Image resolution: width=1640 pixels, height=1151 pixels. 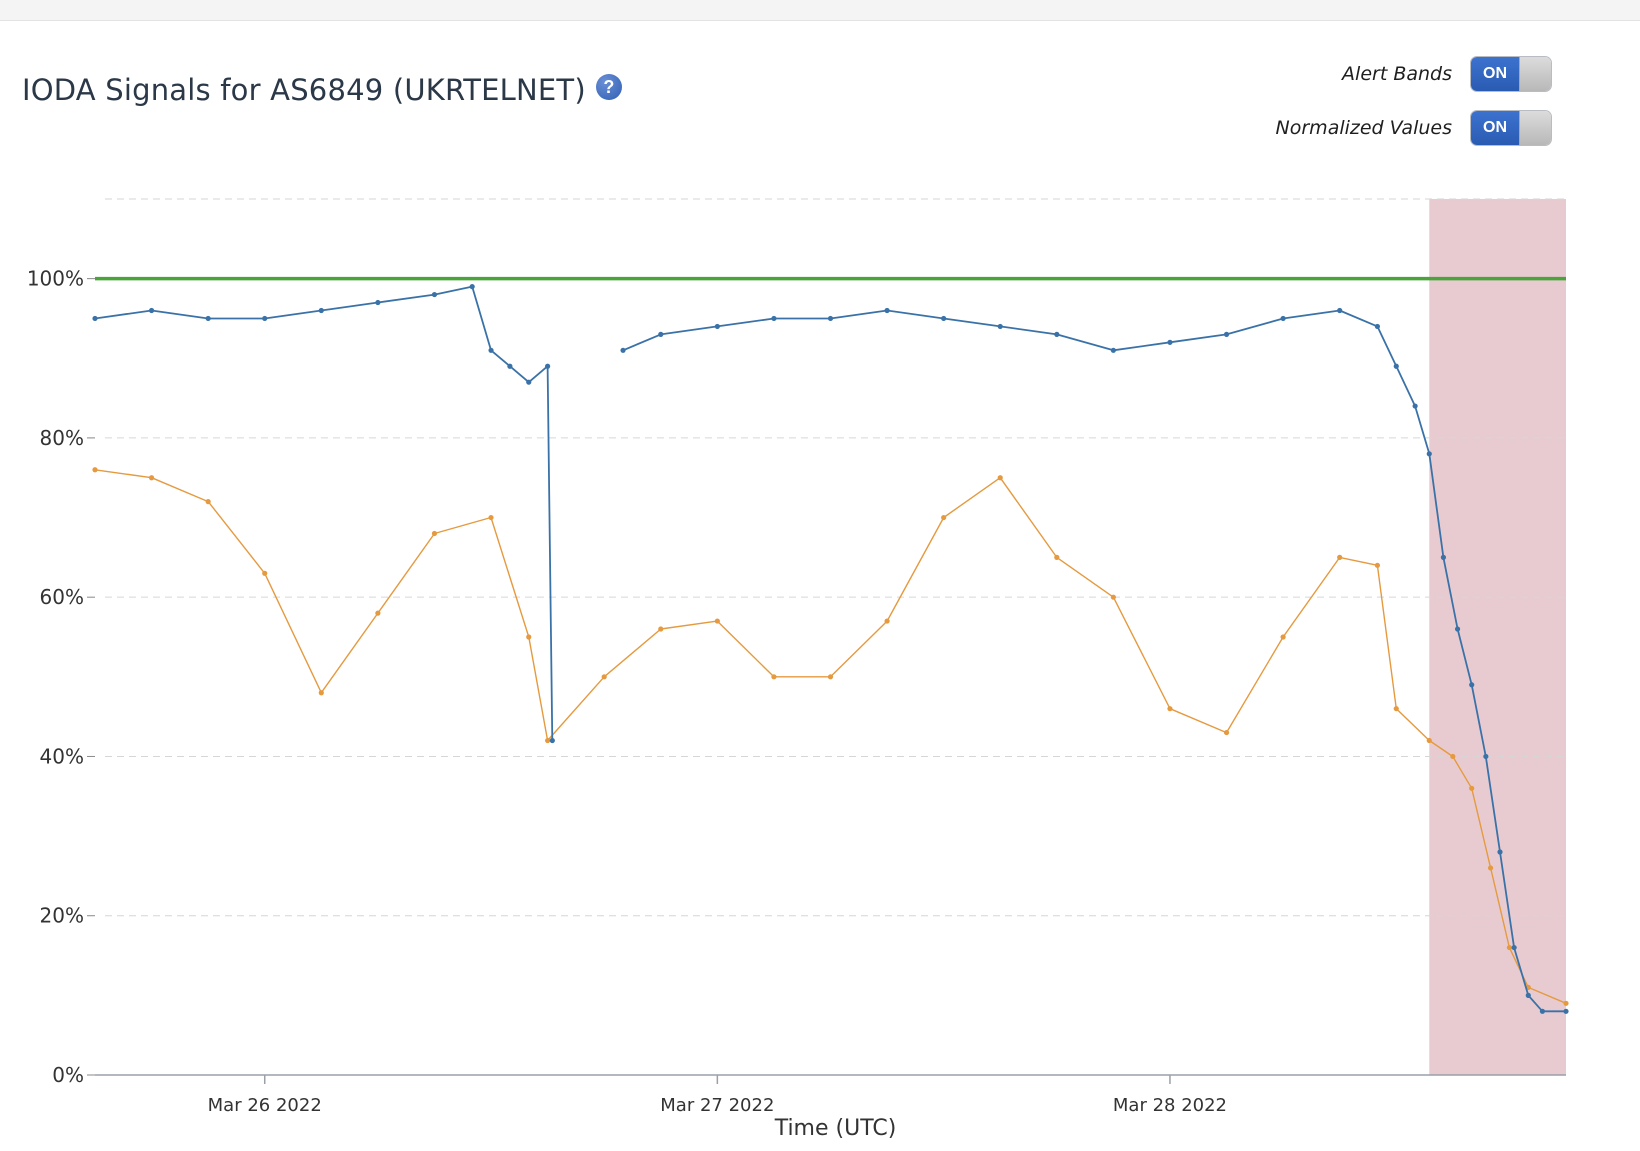 What do you see at coordinates (717, 1105) in the screenshot?
I see `x-tick-label: Mar 27 2022` at bounding box center [717, 1105].